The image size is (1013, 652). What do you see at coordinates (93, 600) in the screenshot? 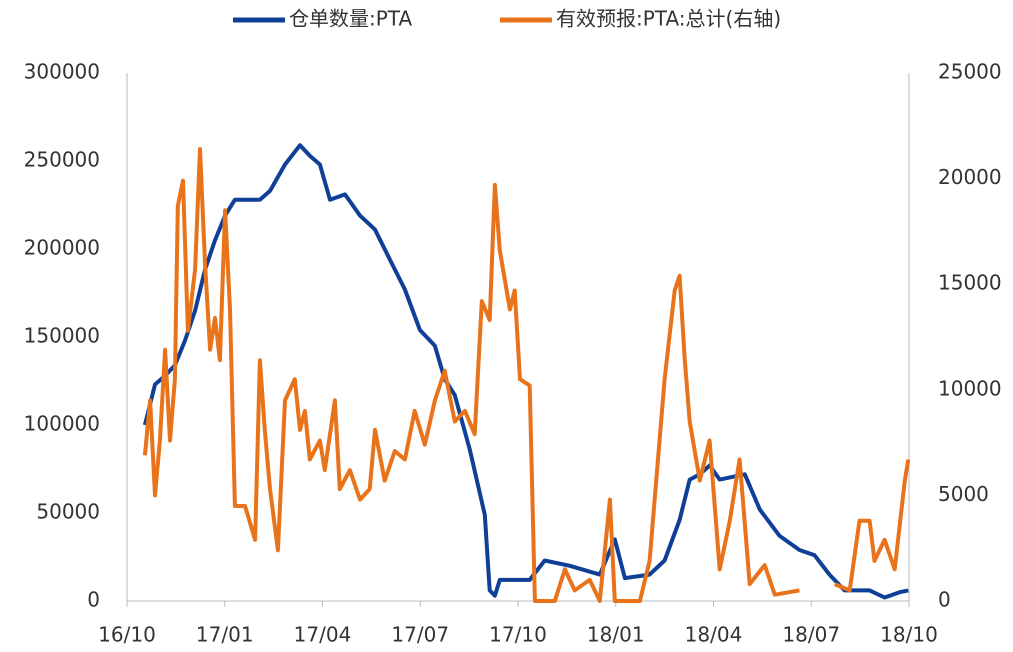
I see `y-tick-label: 0` at bounding box center [93, 600].